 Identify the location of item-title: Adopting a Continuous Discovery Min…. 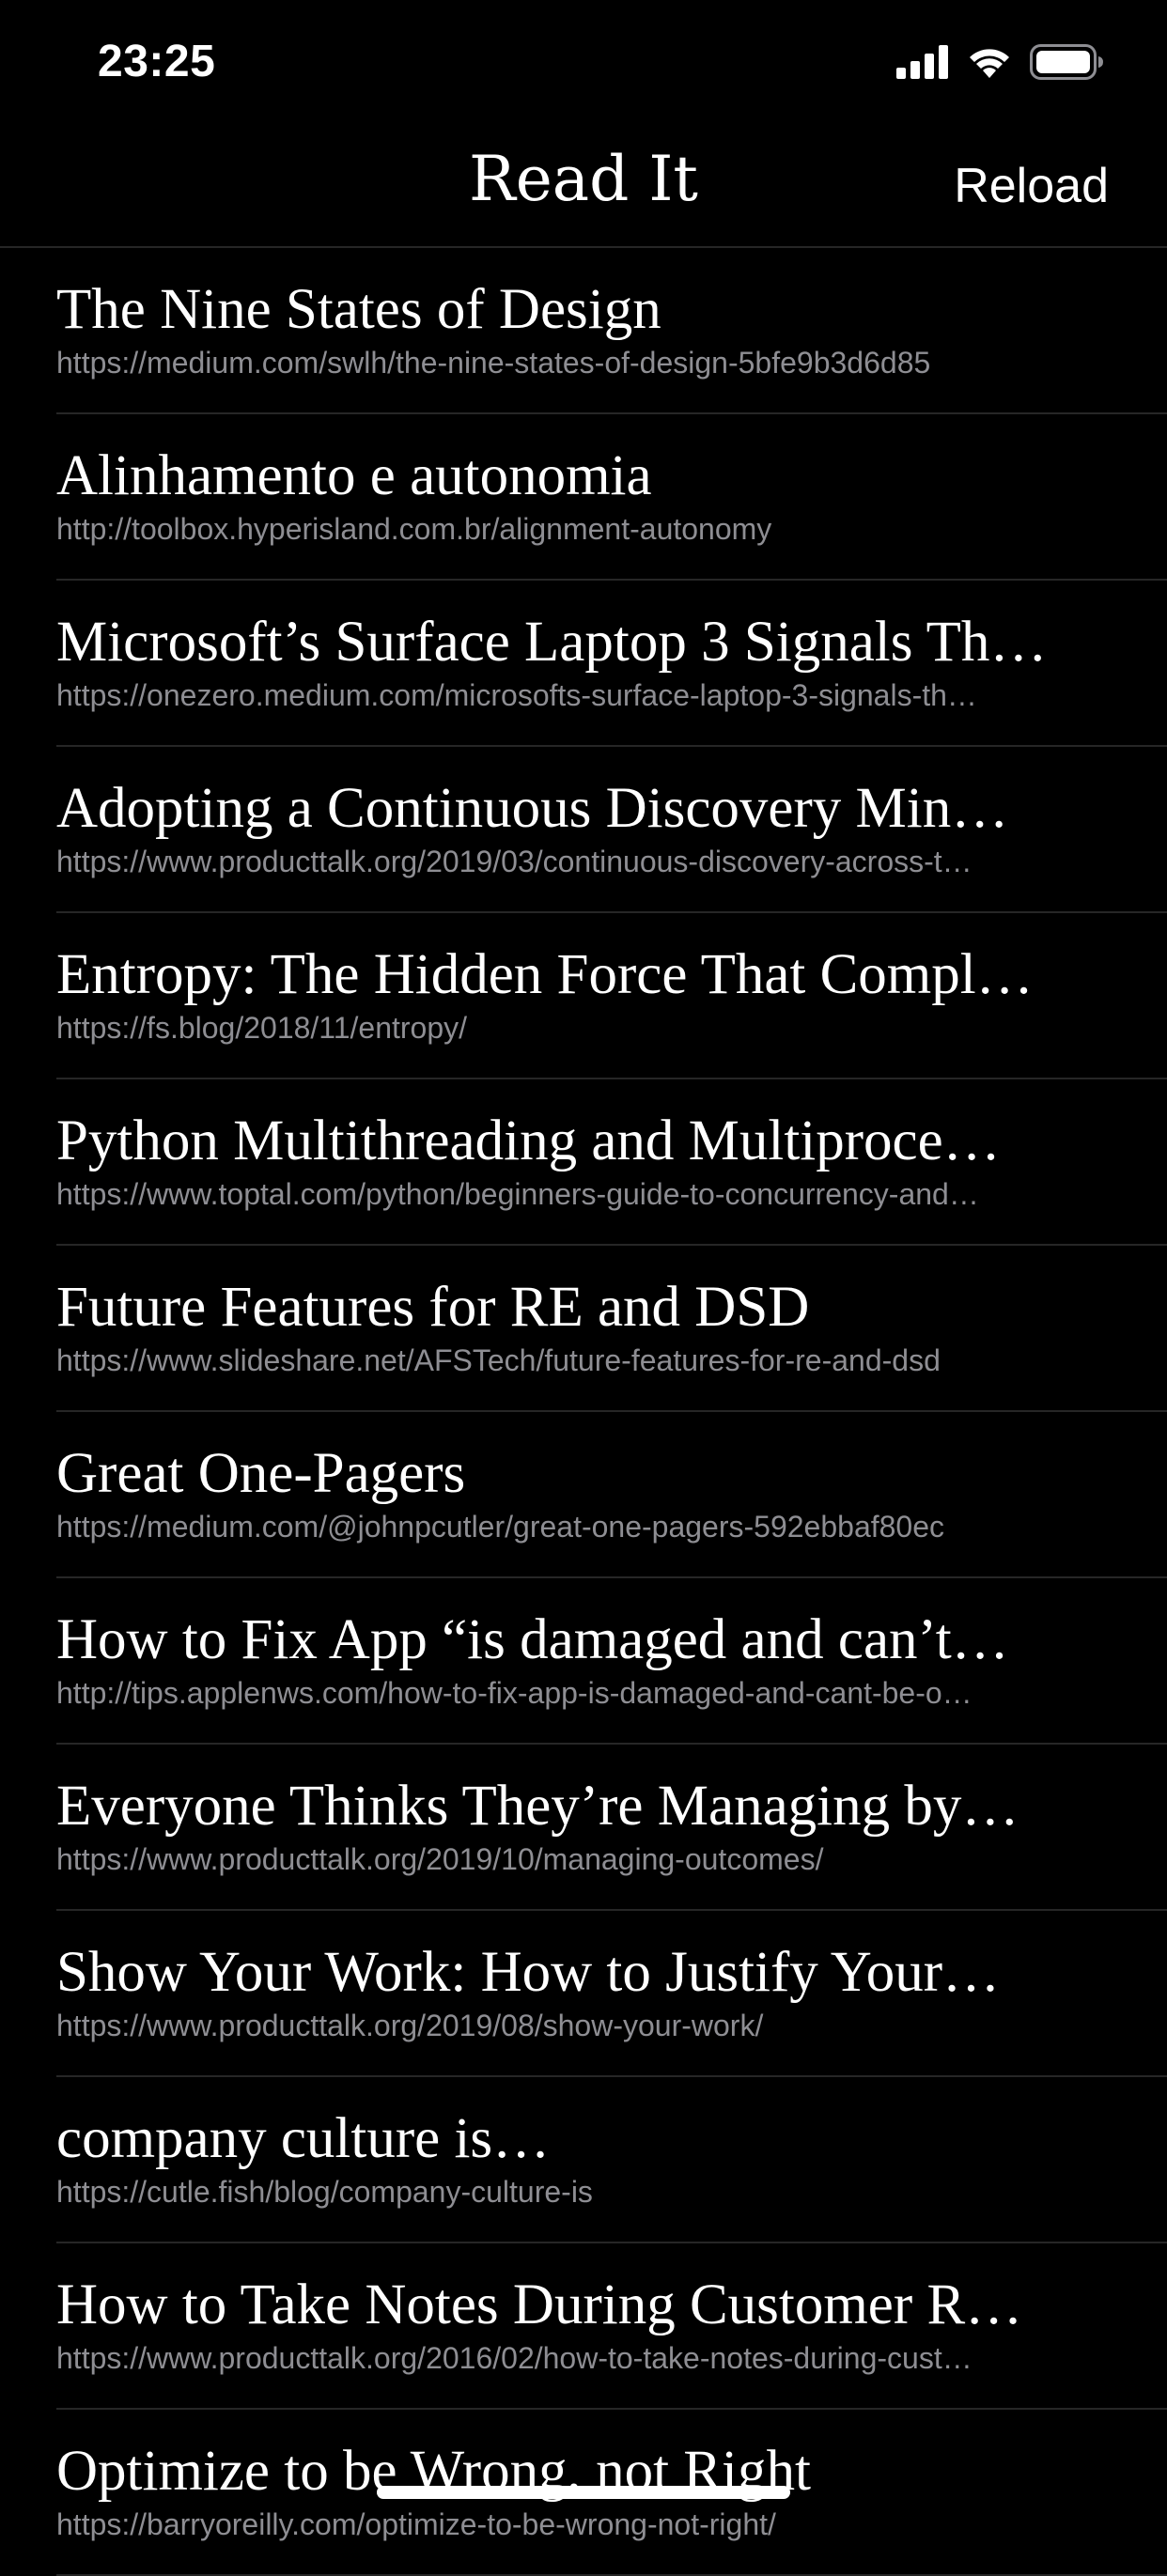
(532, 809).